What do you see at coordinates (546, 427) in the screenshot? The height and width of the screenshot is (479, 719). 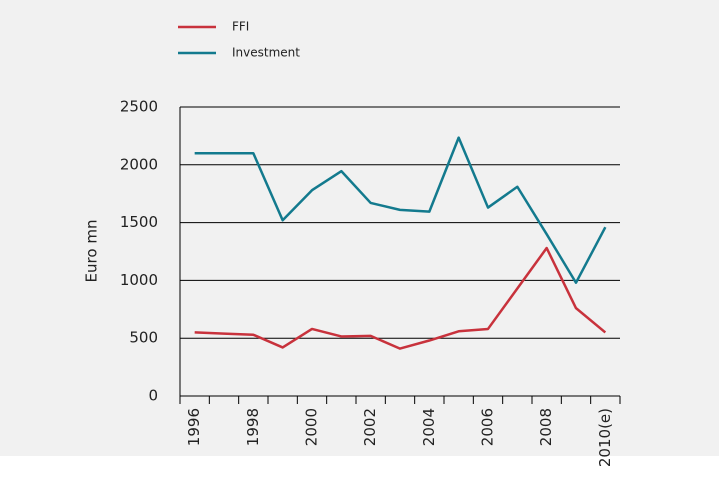 I see `x-tick-label: 2008` at bounding box center [546, 427].